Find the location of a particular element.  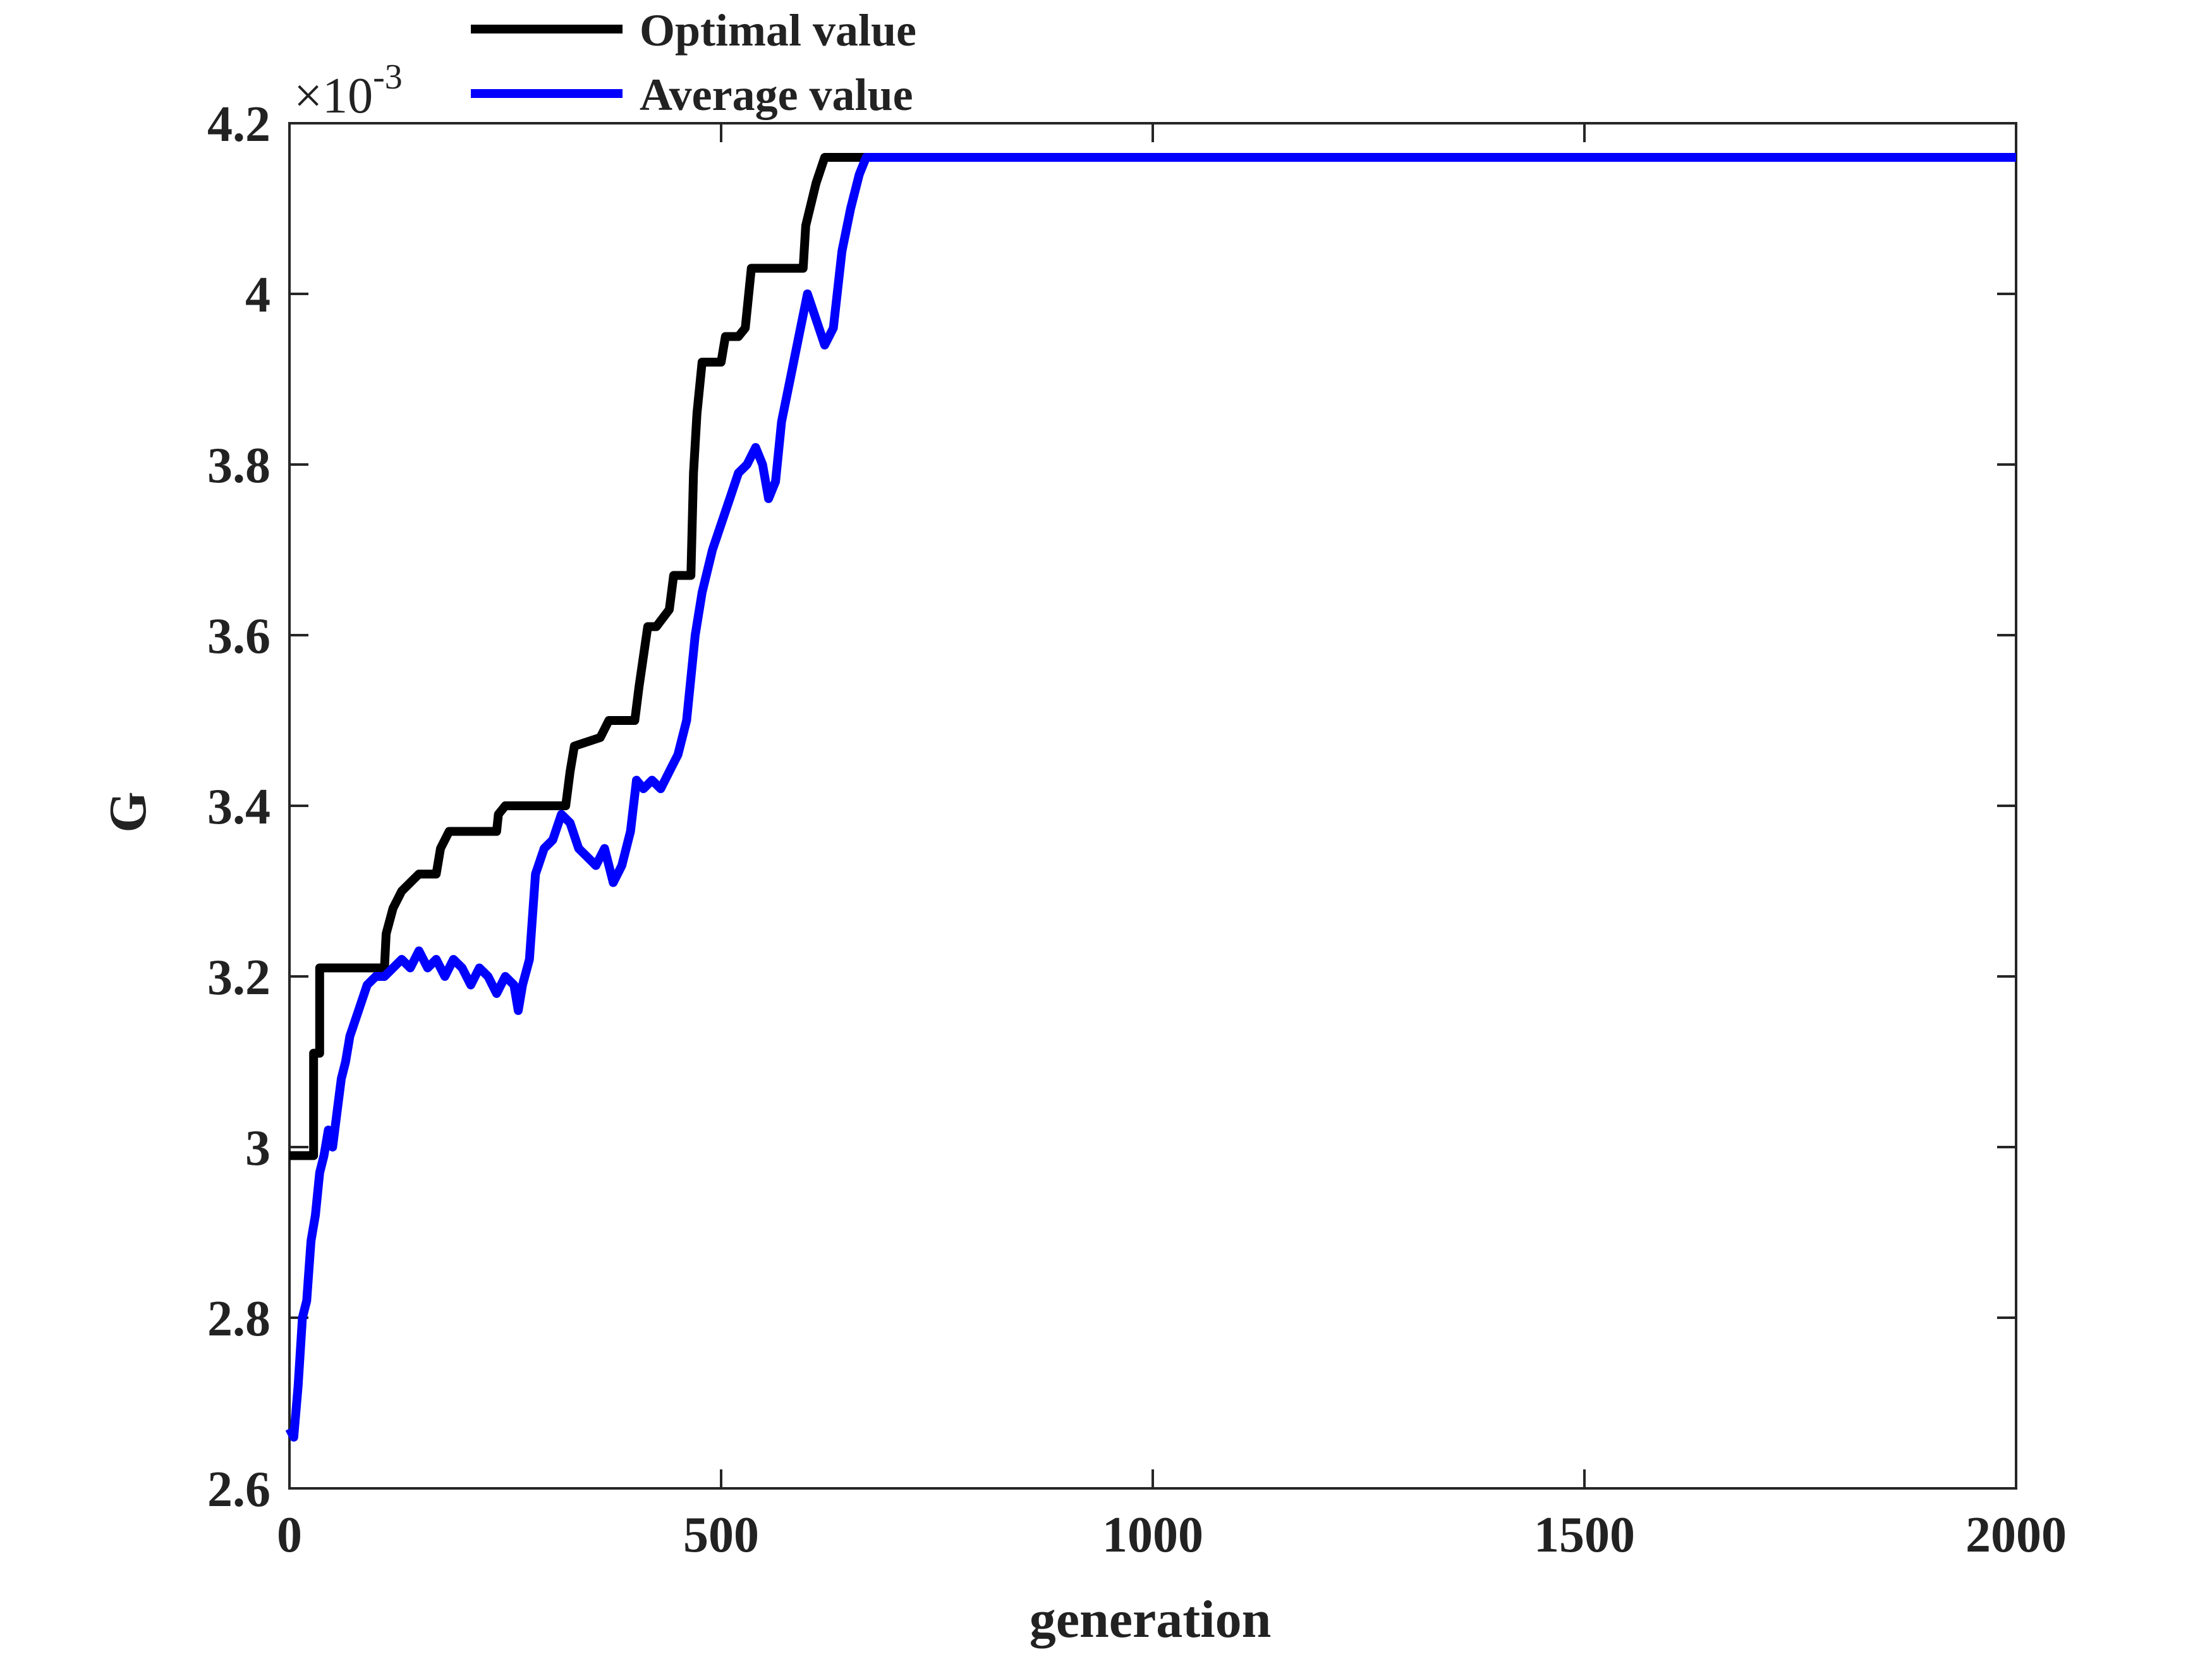

y-tick-label: 3.8 is located at coordinates (238, 466).